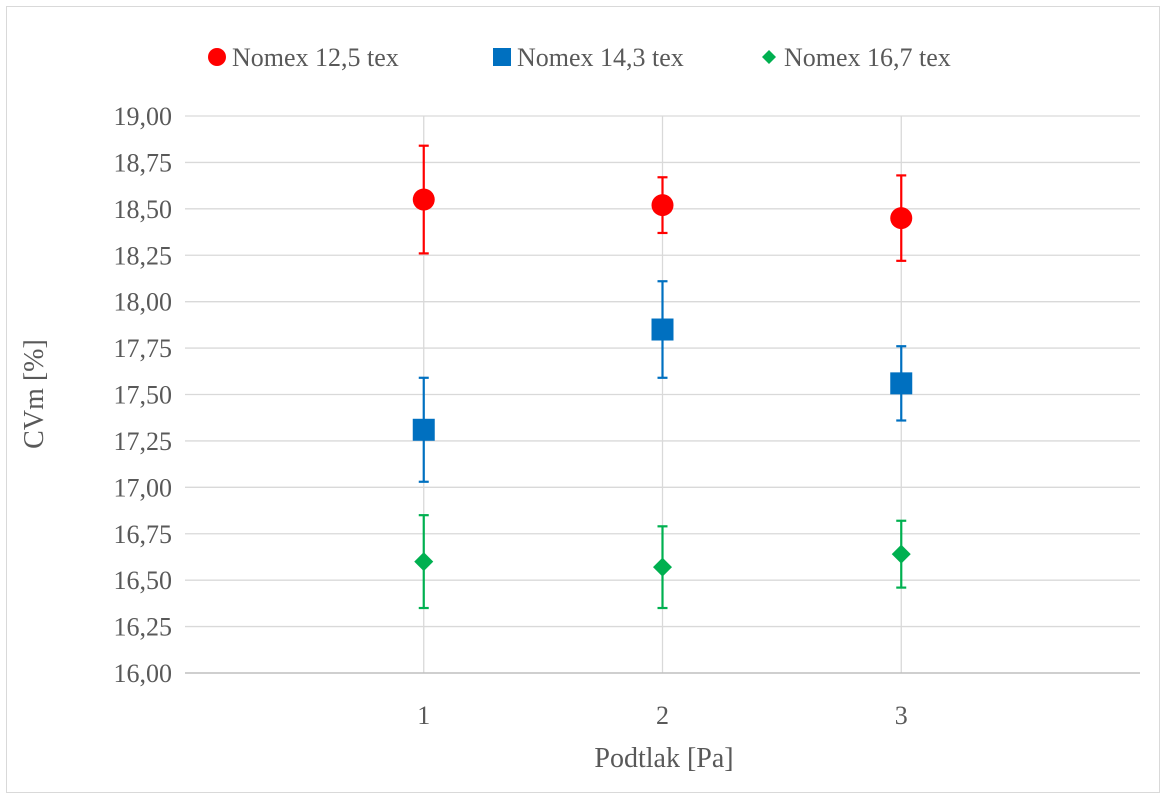 The image size is (1166, 799). Describe the element at coordinates (143, 255) in the screenshot. I see `y-tick-label: 18,25` at that location.